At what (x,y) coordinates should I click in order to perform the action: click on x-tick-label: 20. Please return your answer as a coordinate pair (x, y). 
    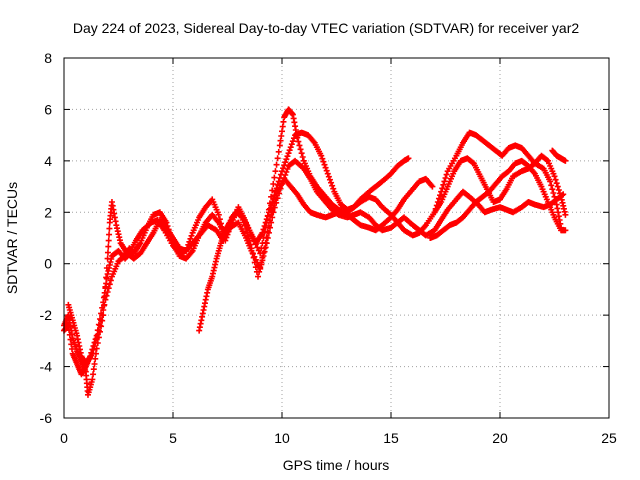
    Looking at the image, I should click on (500, 438).